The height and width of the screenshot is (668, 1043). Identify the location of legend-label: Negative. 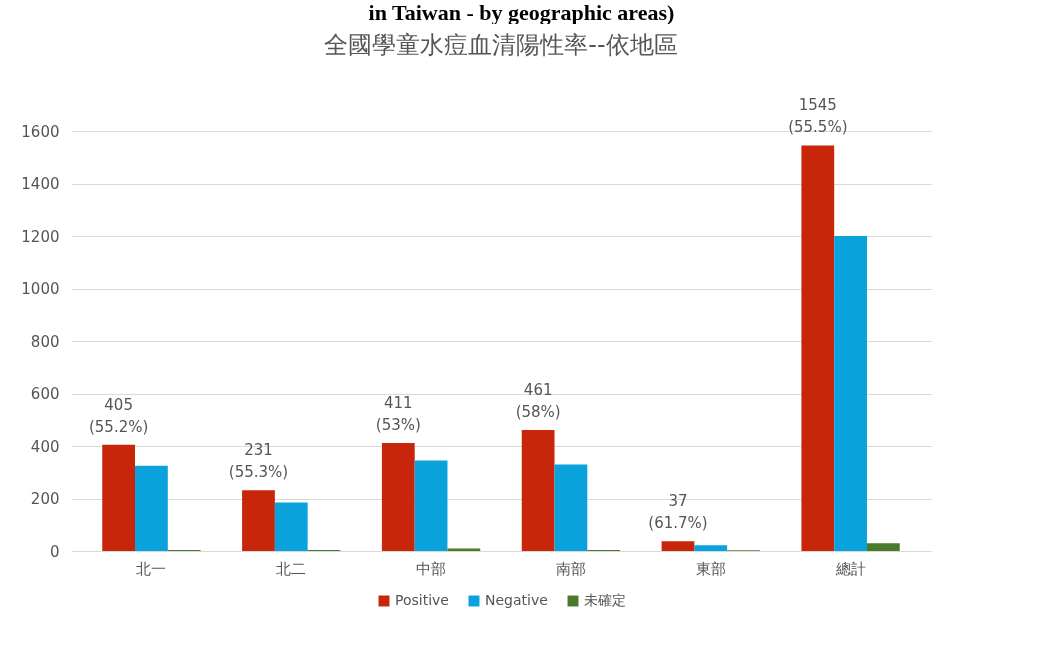
(516, 600).